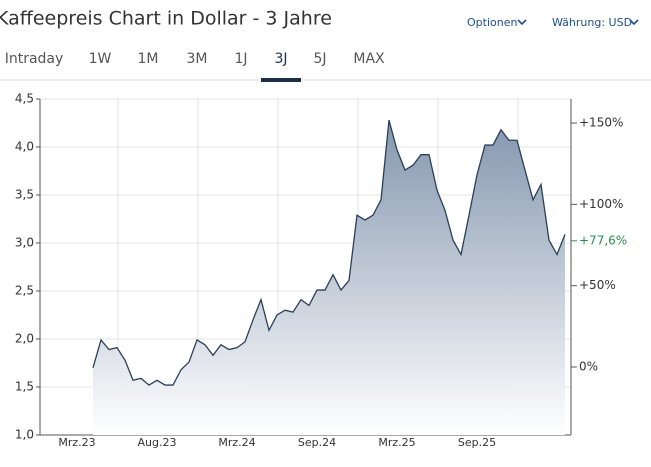  Describe the element at coordinates (24, 195) in the screenshot. I see `y-tick-label: 3,5` at that location.